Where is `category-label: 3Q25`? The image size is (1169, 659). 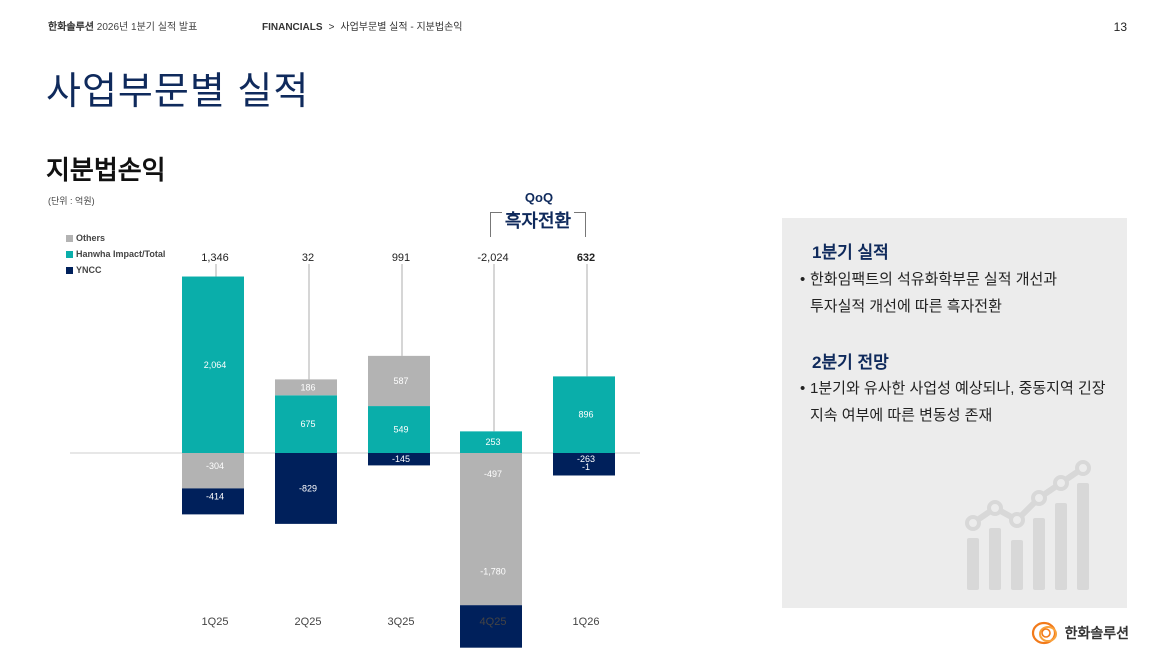 category-label: 3Q25 is located at coordinates (401, 622).